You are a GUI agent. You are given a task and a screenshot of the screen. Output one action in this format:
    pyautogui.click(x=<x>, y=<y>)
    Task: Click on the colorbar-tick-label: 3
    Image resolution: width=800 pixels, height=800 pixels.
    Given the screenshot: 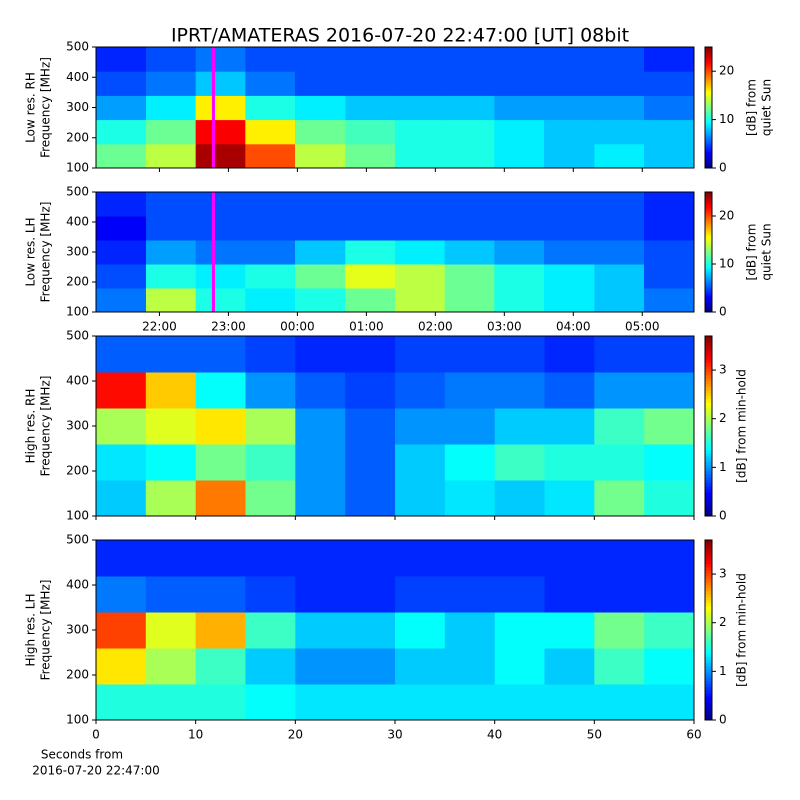 What is the action you would take?
    pyautogui.click(x=723, y=370)
    